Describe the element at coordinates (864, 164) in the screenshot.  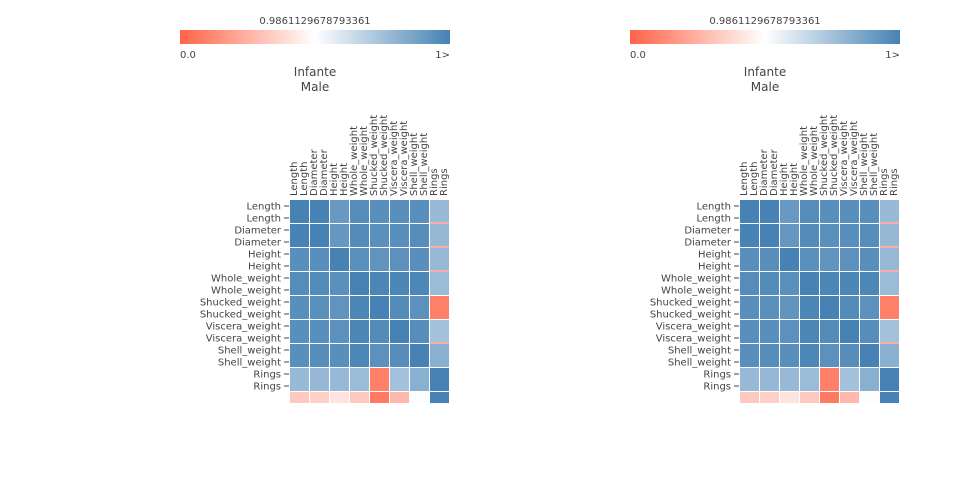
I see `x-tick-label: Shell_weight` at that location.